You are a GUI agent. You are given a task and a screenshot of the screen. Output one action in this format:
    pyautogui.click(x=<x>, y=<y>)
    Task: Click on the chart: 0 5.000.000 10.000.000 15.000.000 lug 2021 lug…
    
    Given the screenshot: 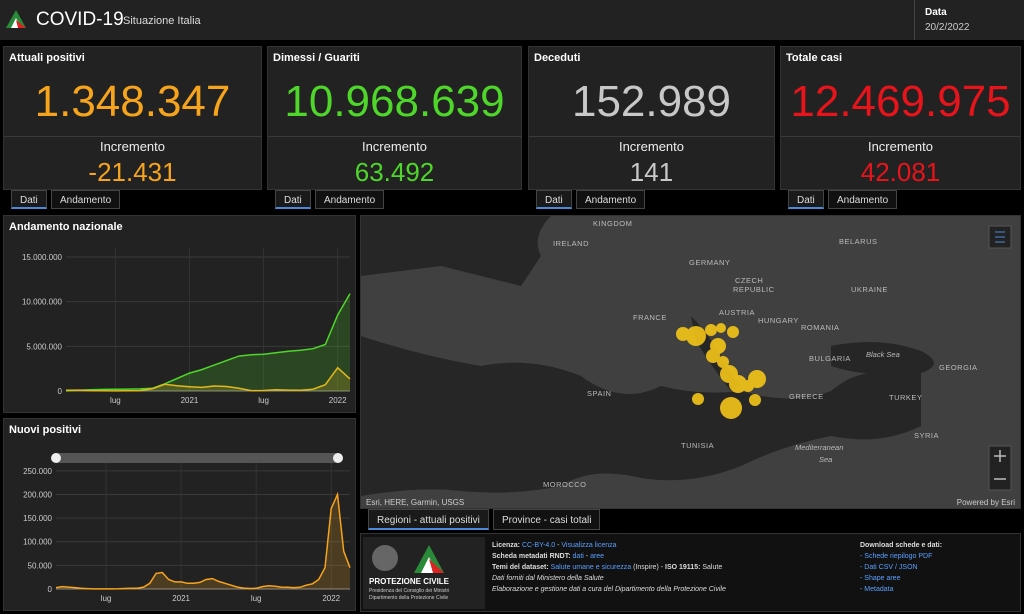 What is the action you would take?
    pyautogui.click(x=186, y=326)
    